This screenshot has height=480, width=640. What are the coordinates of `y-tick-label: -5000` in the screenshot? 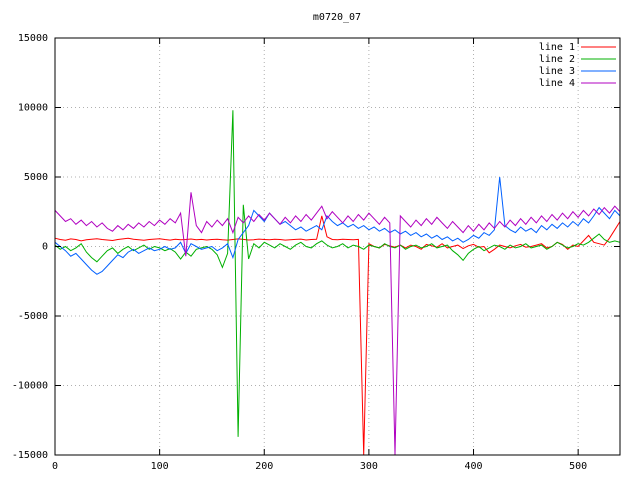 It's located at (33, 316).